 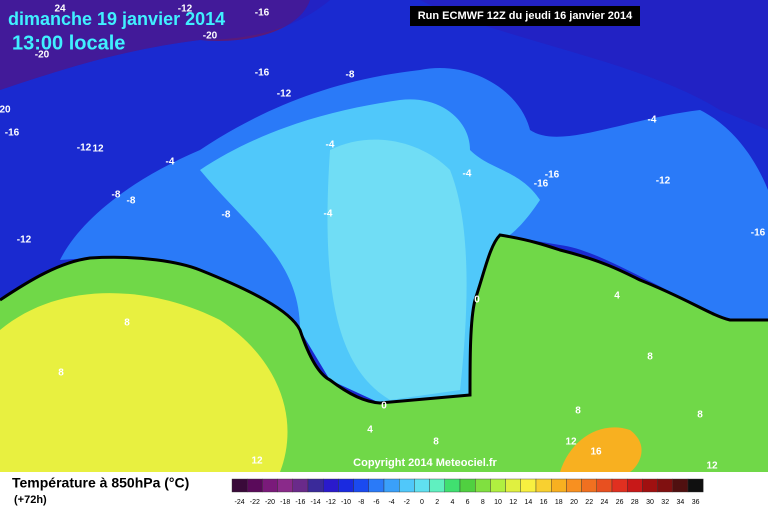 I want to click on scale-label: -20, so click(x=270, y=502).